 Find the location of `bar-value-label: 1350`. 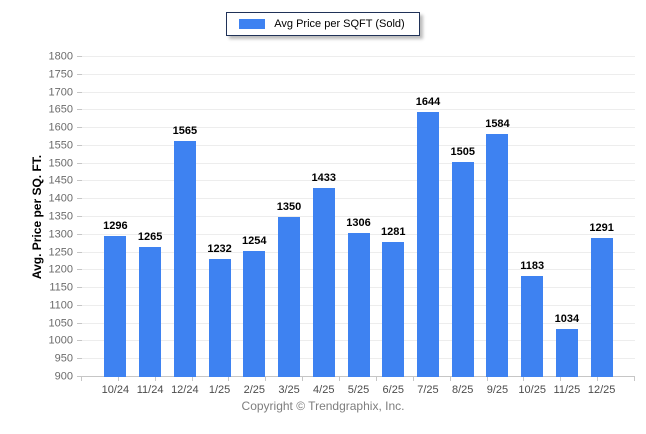

bar-value-label: 1350 is located at coordinates (289, 207).